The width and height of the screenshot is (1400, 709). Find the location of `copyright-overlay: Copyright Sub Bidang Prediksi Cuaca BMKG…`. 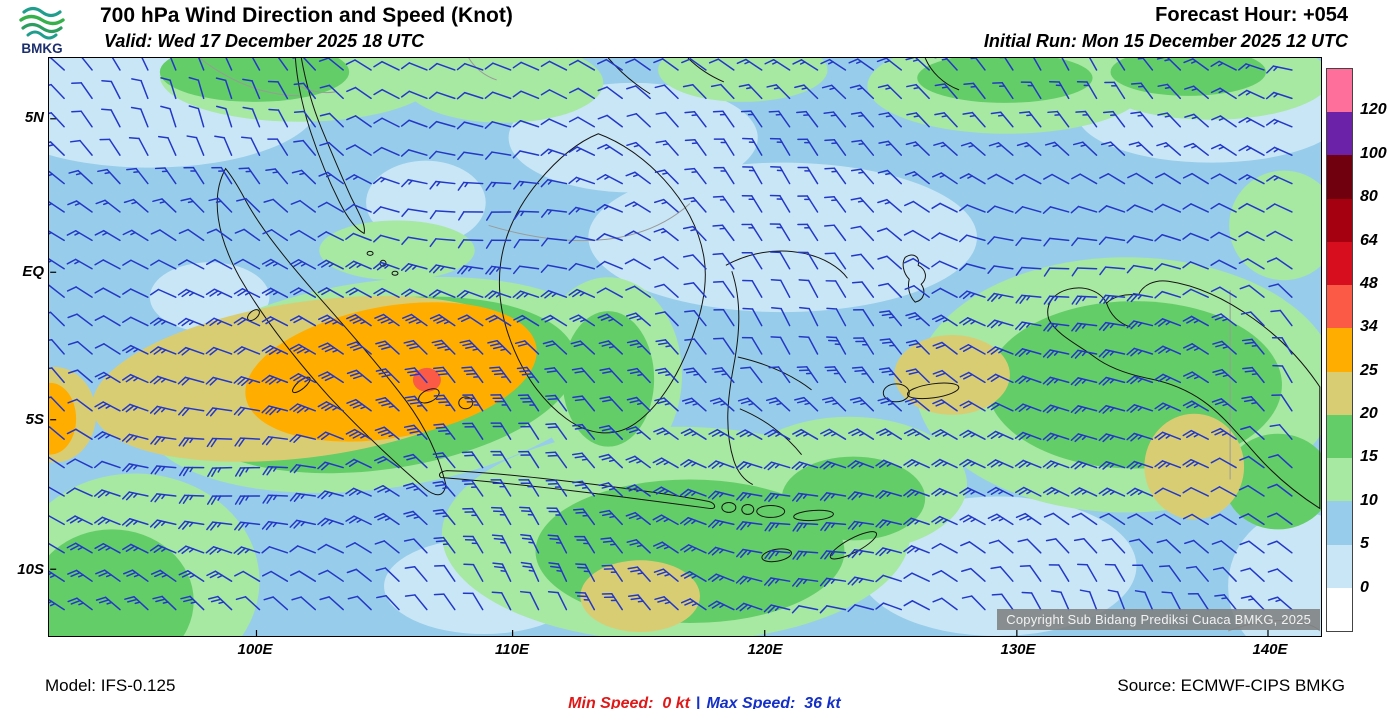

copyright-overlay: Copyright Sub Bidang Prediksi Cuaca BMKG… is located at coordinates (1158, 619).